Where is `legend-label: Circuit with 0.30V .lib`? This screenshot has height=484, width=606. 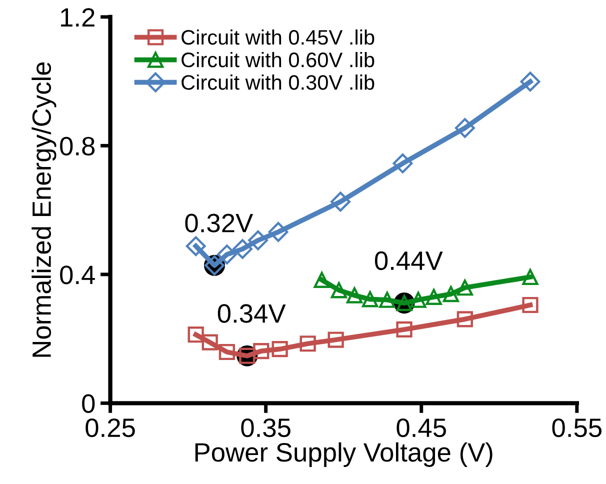 legend-label: Circuit with 0.30V .lib is located at coordinates (278, 82).